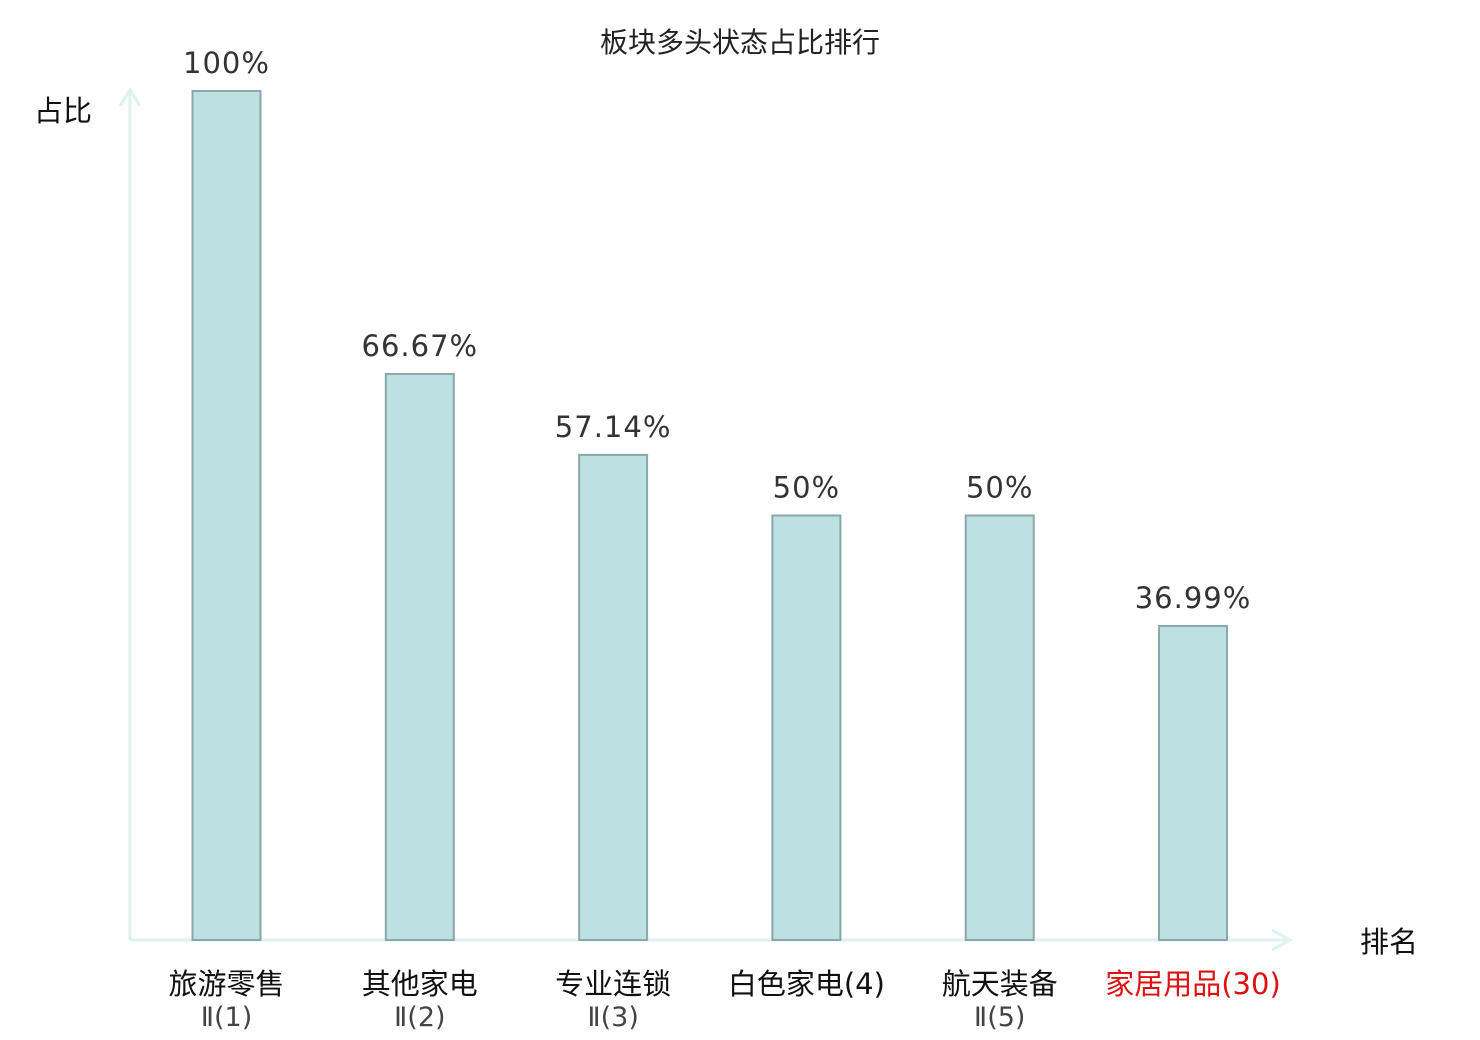 The height and width of the screenshot is (1040, 1480). Describe the element at coordinates (1000, 1017) in the screenshot. I see `category-rank-label: Ⅱ(5)` at that location.